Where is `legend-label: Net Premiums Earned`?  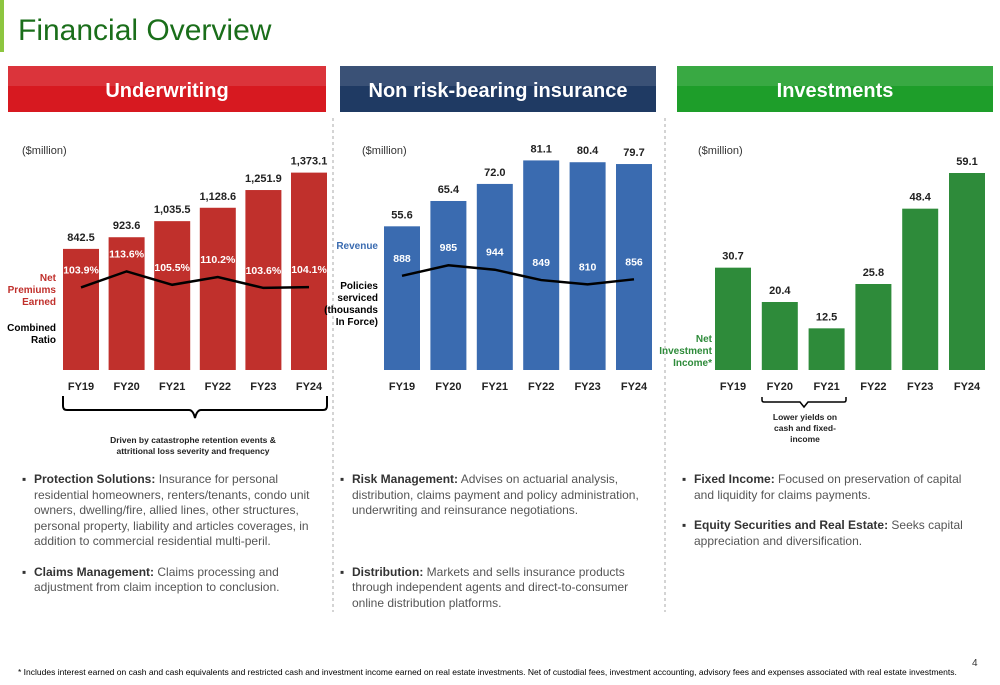 legend-label: Net Premiums Earned is located at coordinates (31, 290).